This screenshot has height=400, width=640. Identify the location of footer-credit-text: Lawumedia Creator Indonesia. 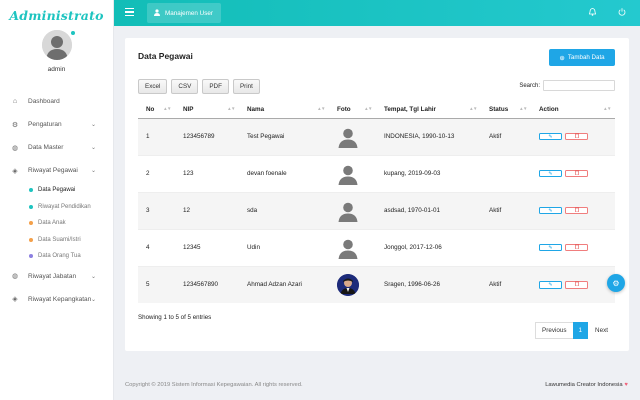
(584, 385).